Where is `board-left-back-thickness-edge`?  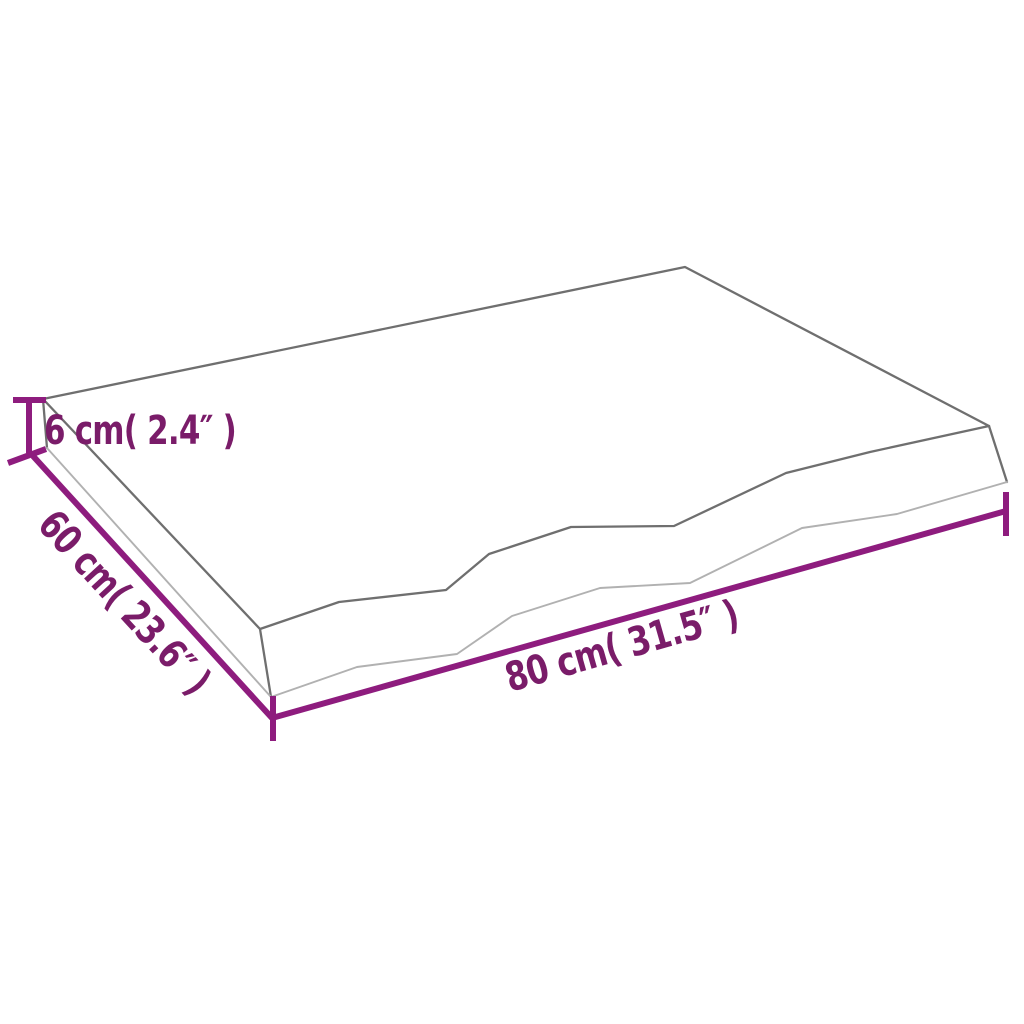 board-left-back-thickness-edge is located at coordinates (45, 423).